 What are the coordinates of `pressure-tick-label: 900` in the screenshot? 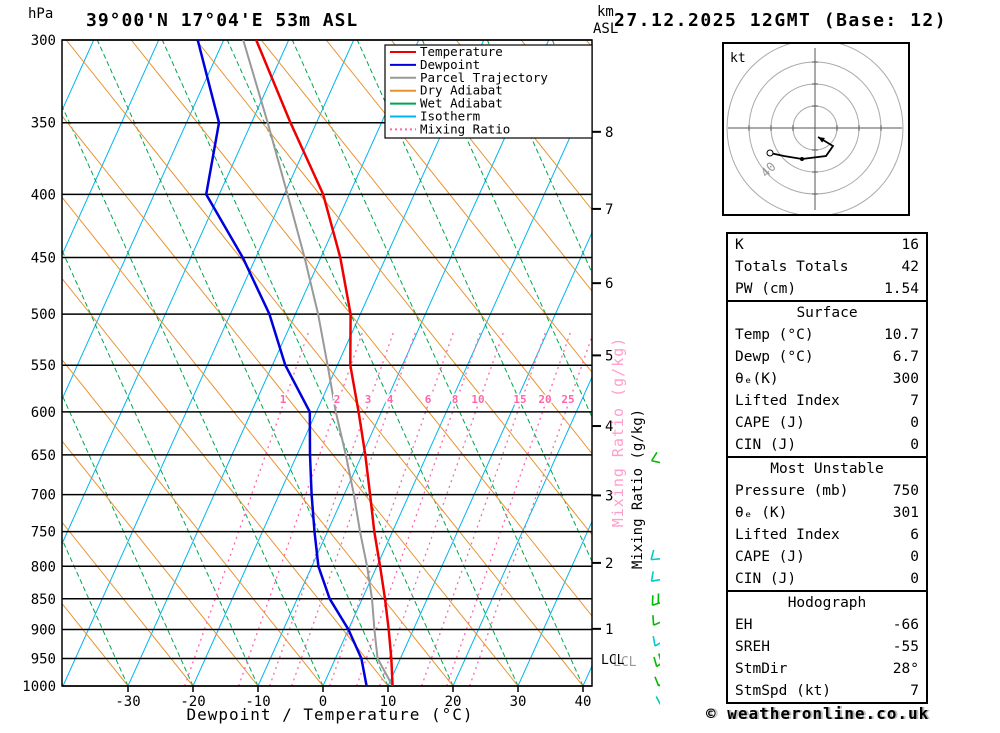 It's located at (43, 630).